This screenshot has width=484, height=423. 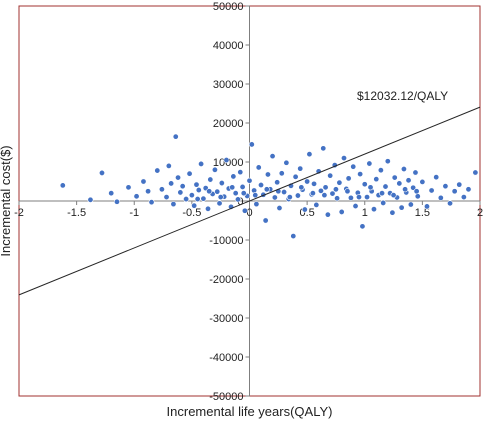 What do you see at coordinates (240, 202) in the screenshot?
I see `y-tick-label: 0` at bounding box center [240, 202].